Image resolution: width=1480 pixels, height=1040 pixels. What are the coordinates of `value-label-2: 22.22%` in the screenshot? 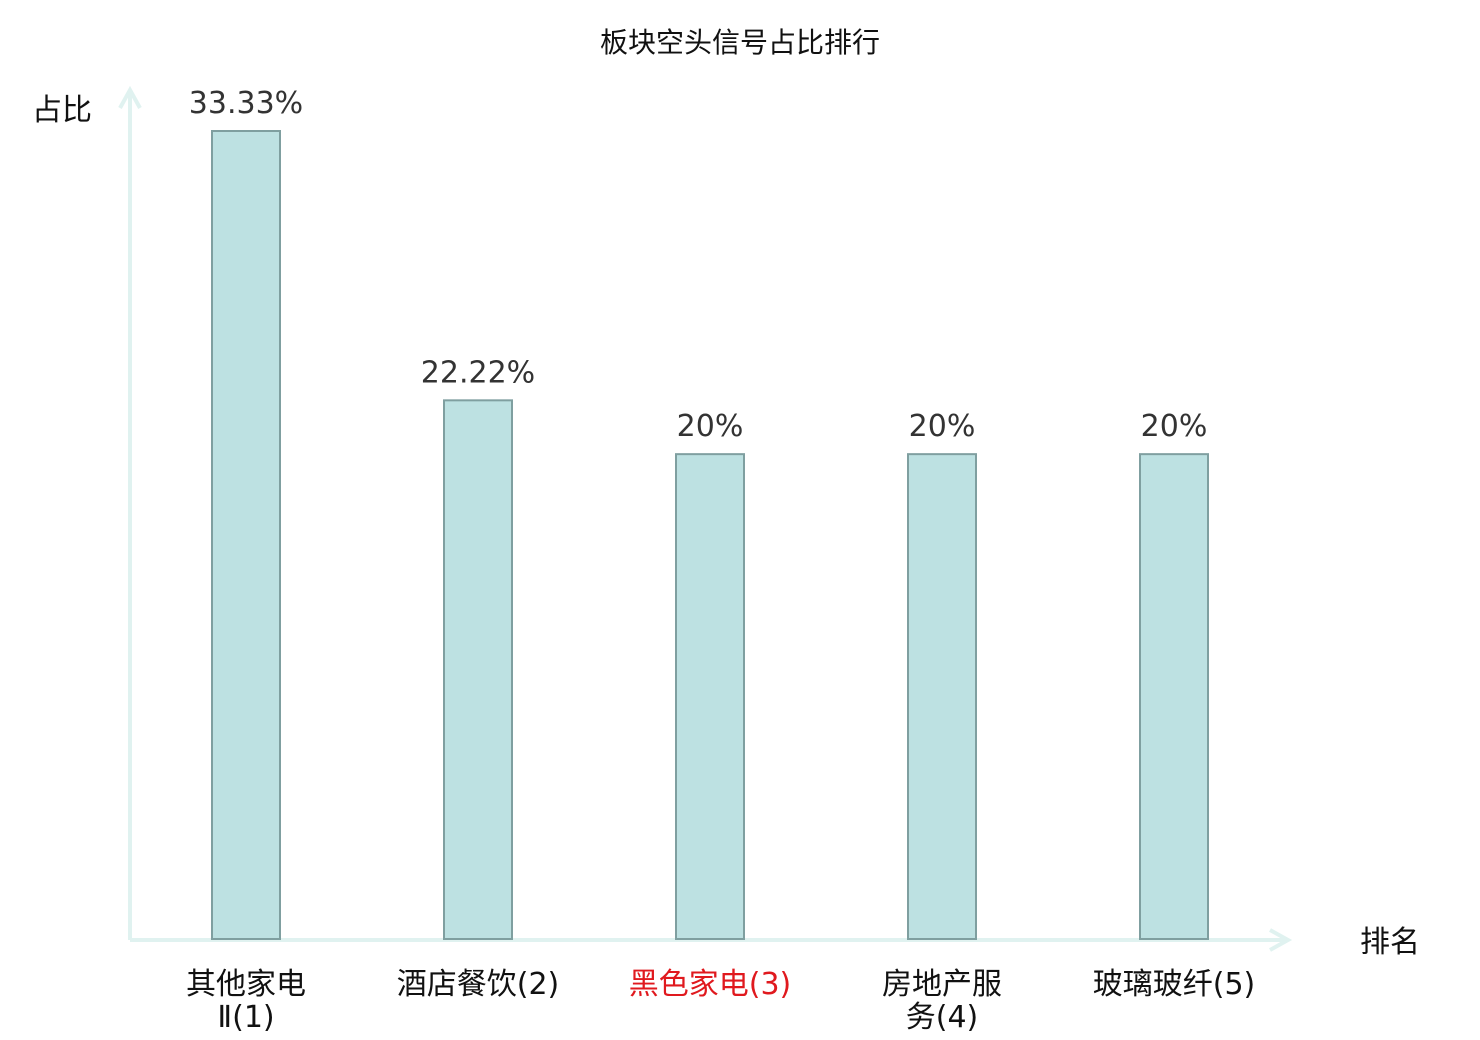 It's located at (478, 372).